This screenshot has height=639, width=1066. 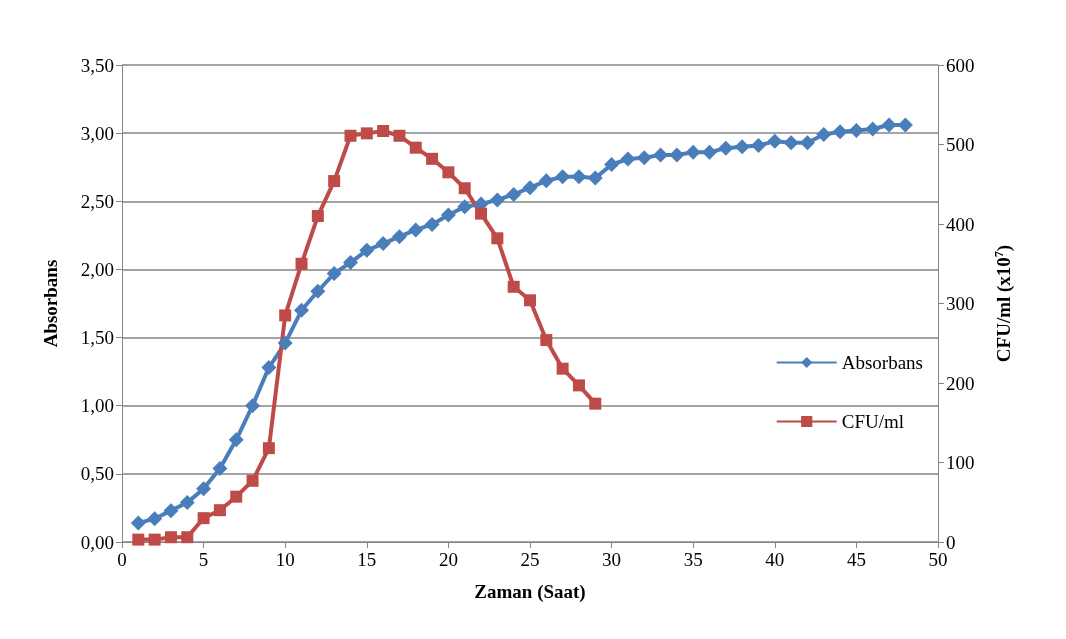 What do you see at coordinates (938, 559) in the screenshot?
I see `x-tick-label: 50` at bounding box center [938, 559].